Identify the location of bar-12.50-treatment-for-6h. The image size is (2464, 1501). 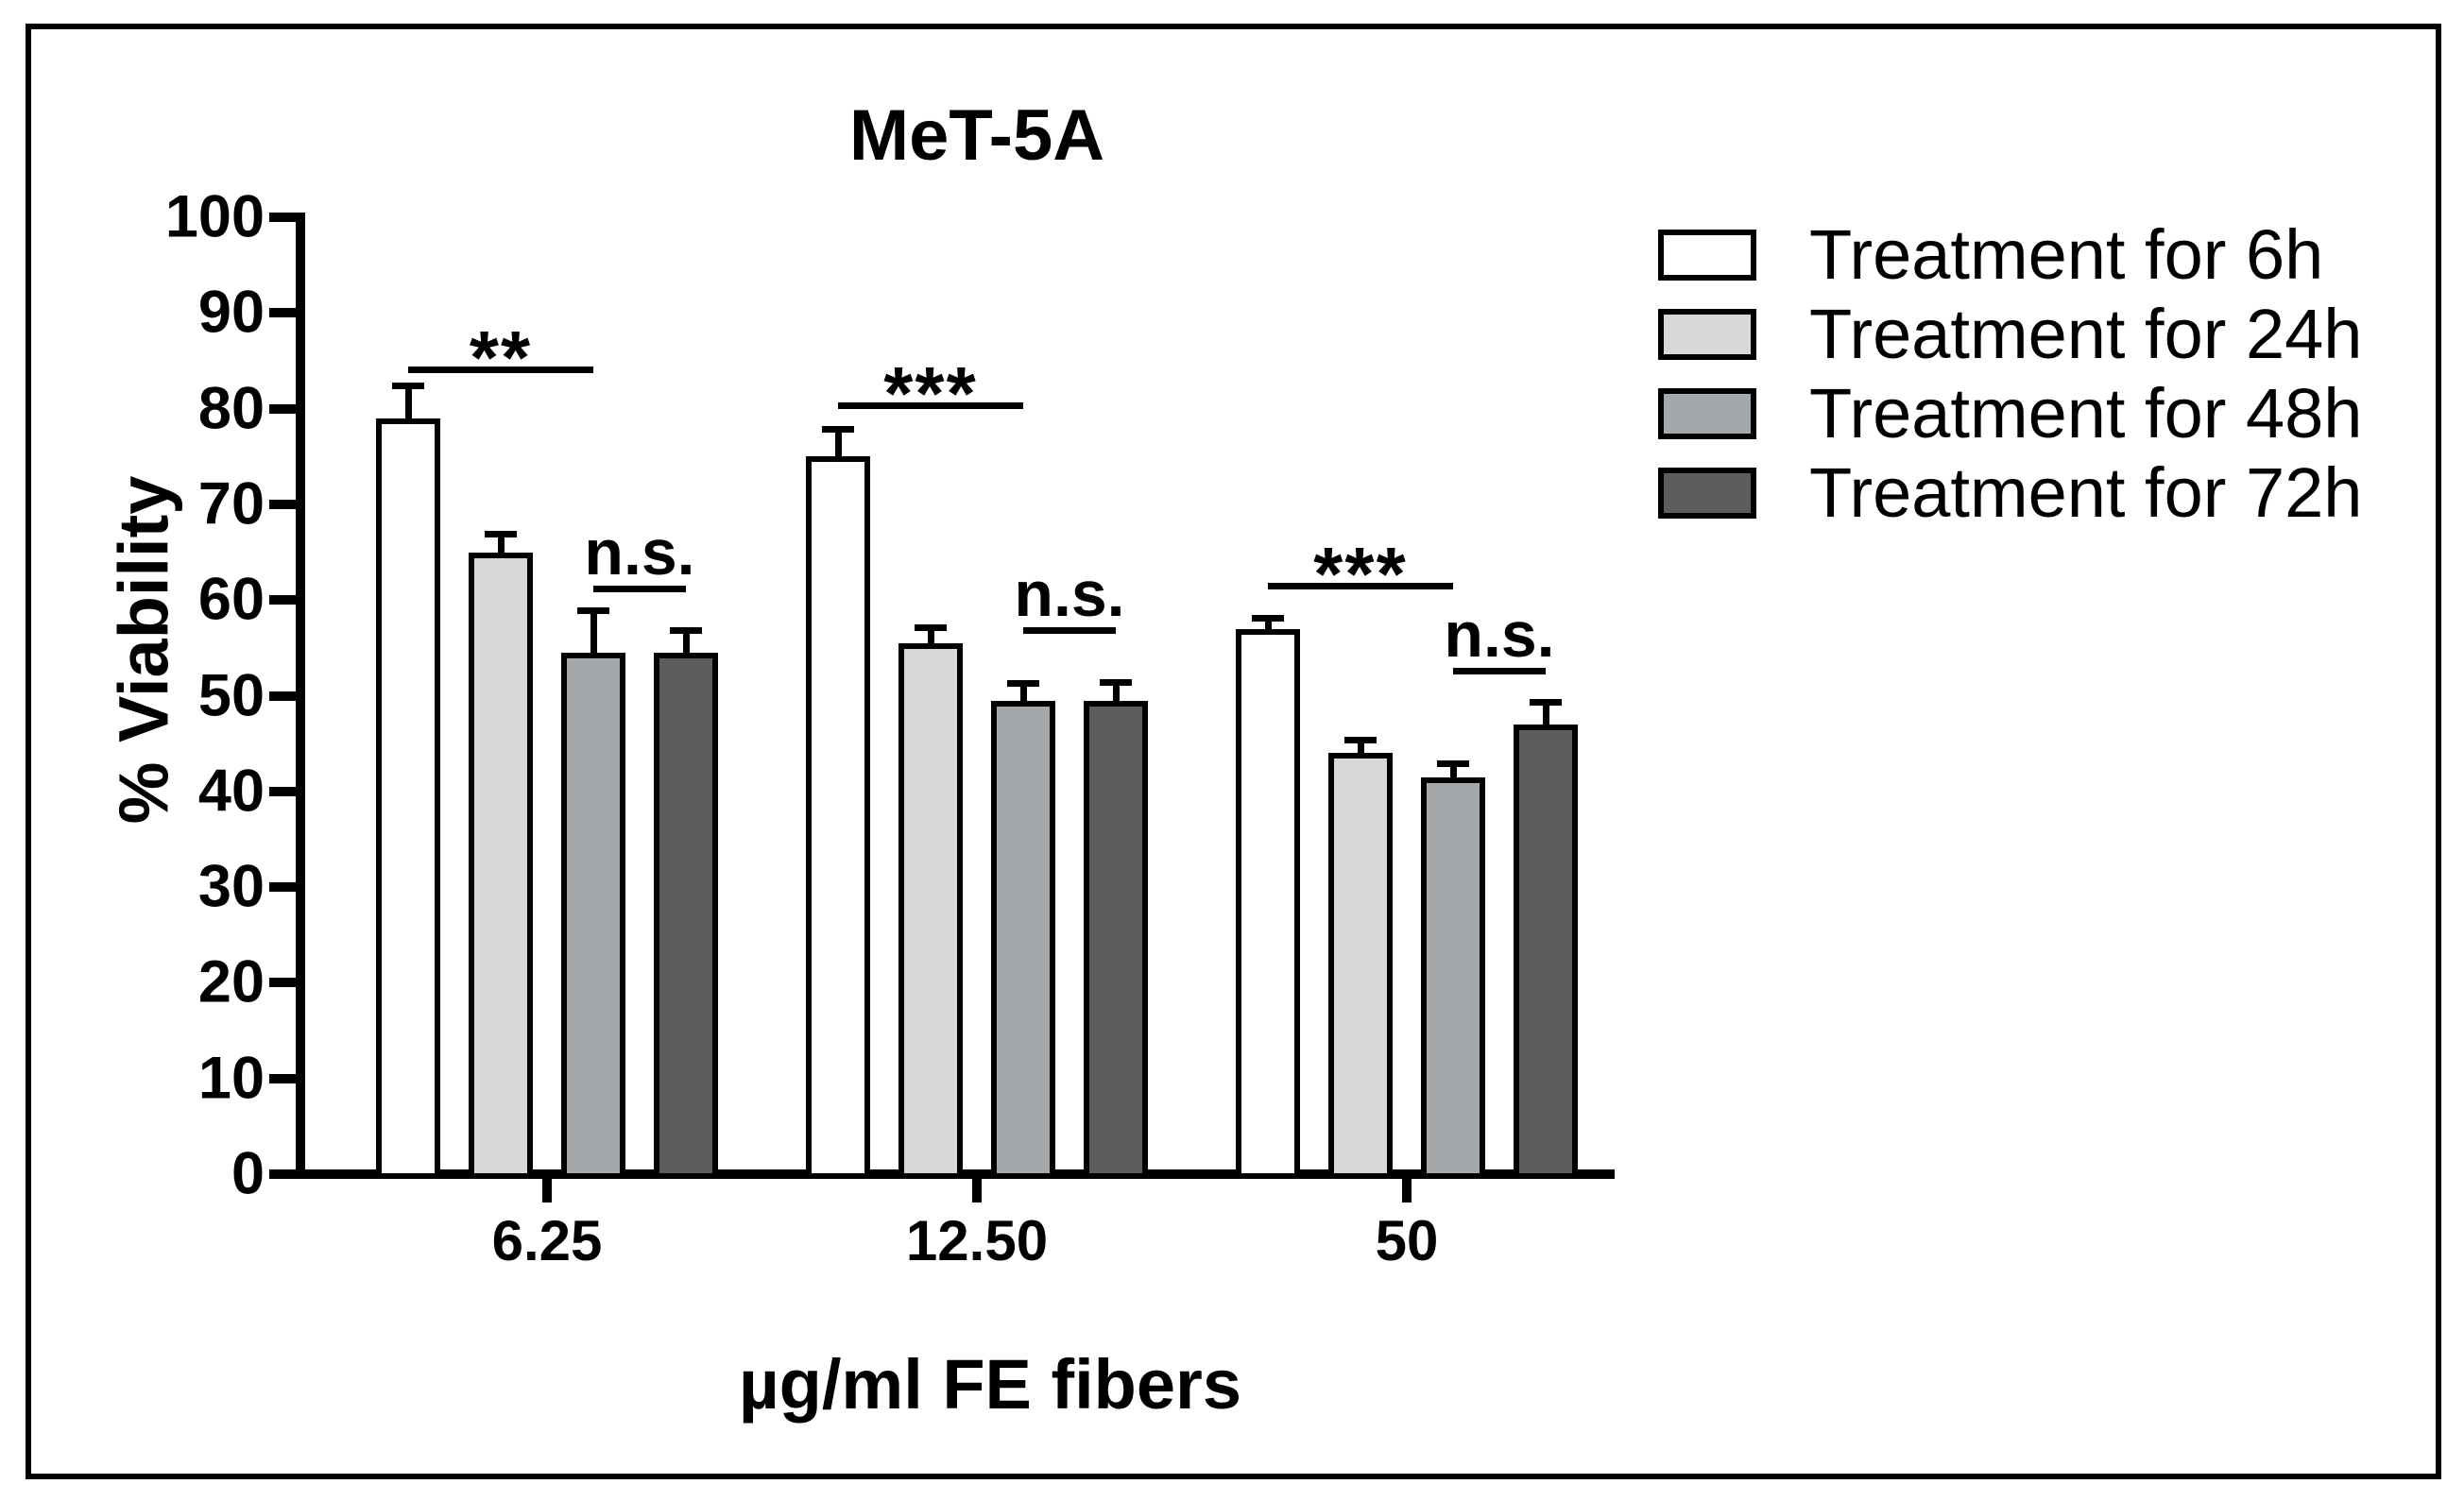
(838, 817).